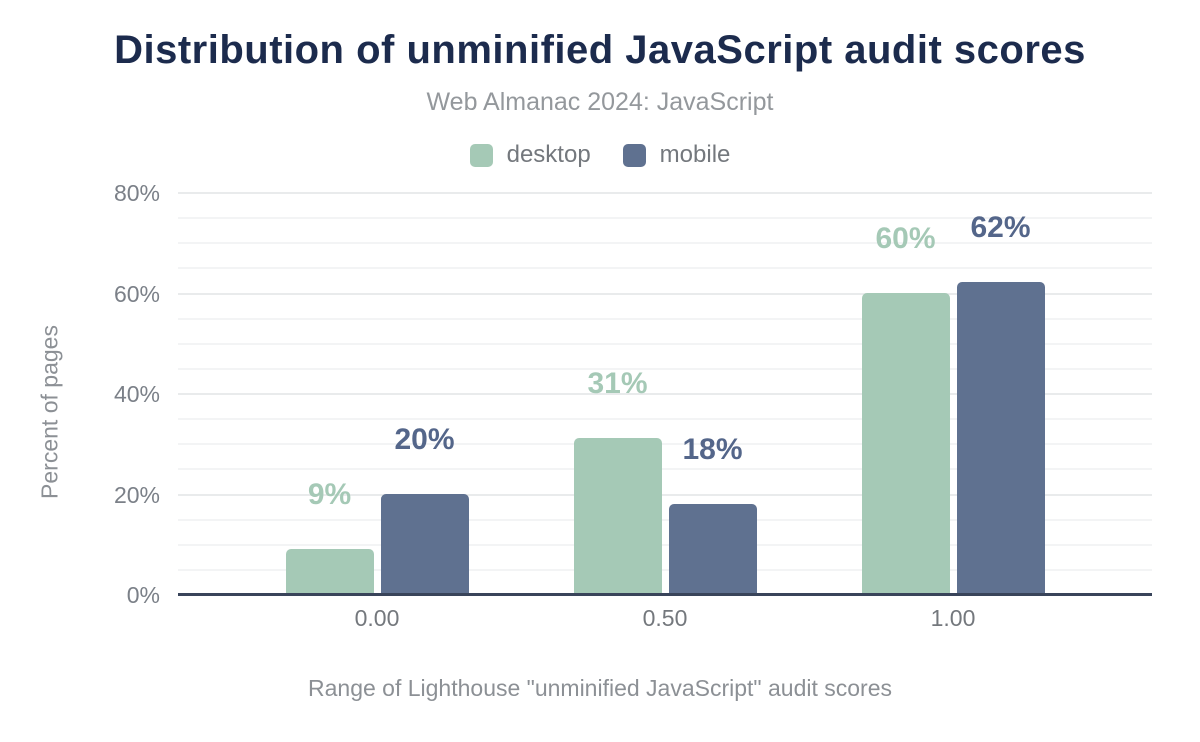  Describe the element at coordinates (600, 155) in the screenshot. I see `legend: desktop mobile` at that location.